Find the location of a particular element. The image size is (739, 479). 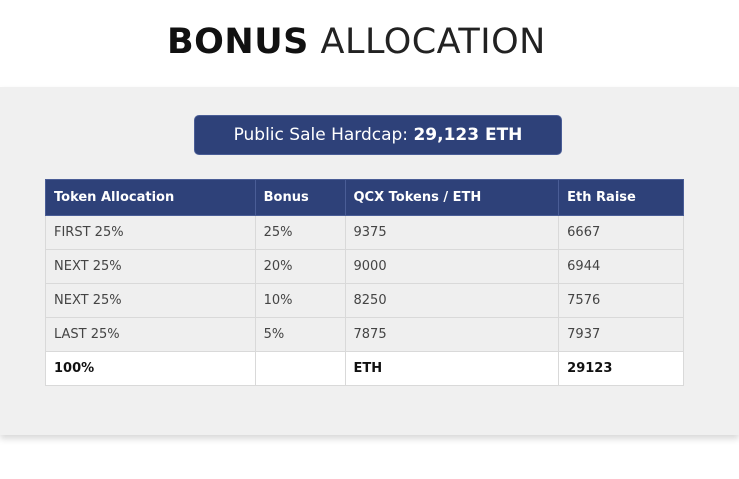

table-total-row: 100% ETH 29123 is located at coordinates (364, 368).